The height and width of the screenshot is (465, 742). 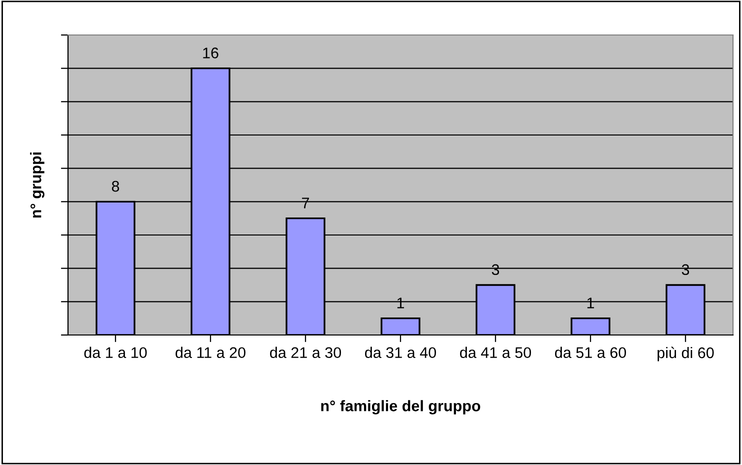 What do you see at coordinates (400, 352) in the screenshot?
I see `x-tick-label: da 31 a 40` at bounding box center [400, 352].